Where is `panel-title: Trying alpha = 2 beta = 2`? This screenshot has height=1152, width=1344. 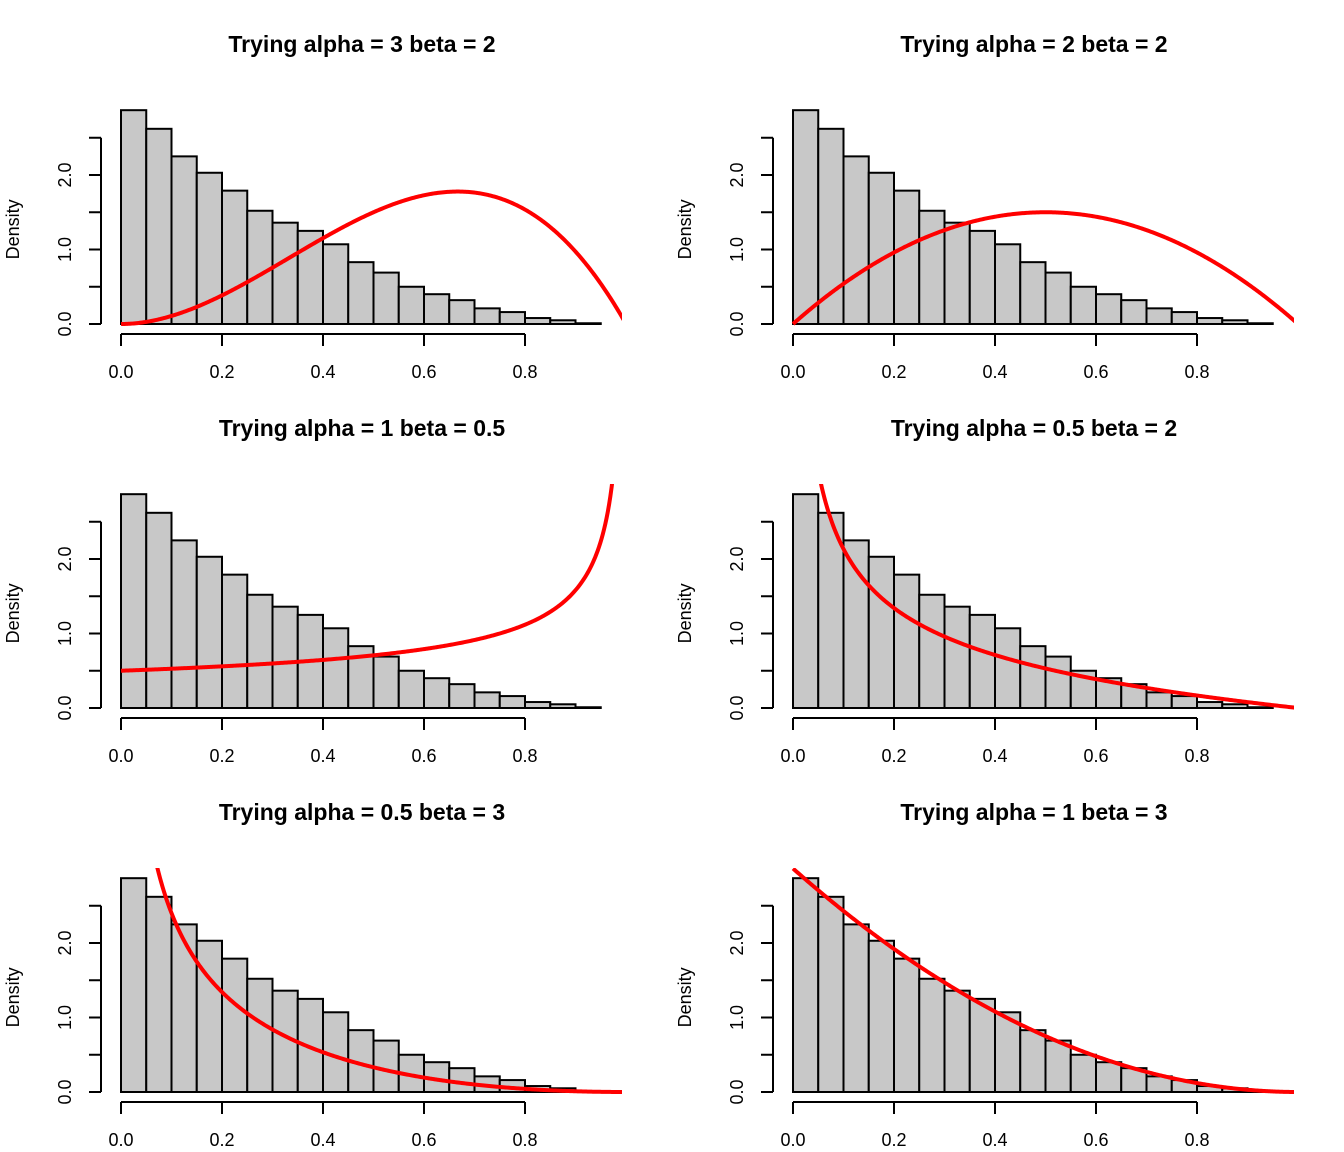
panel-title: Trying alpha = 2 beta = 2 is located at coordinates (1033, 44).